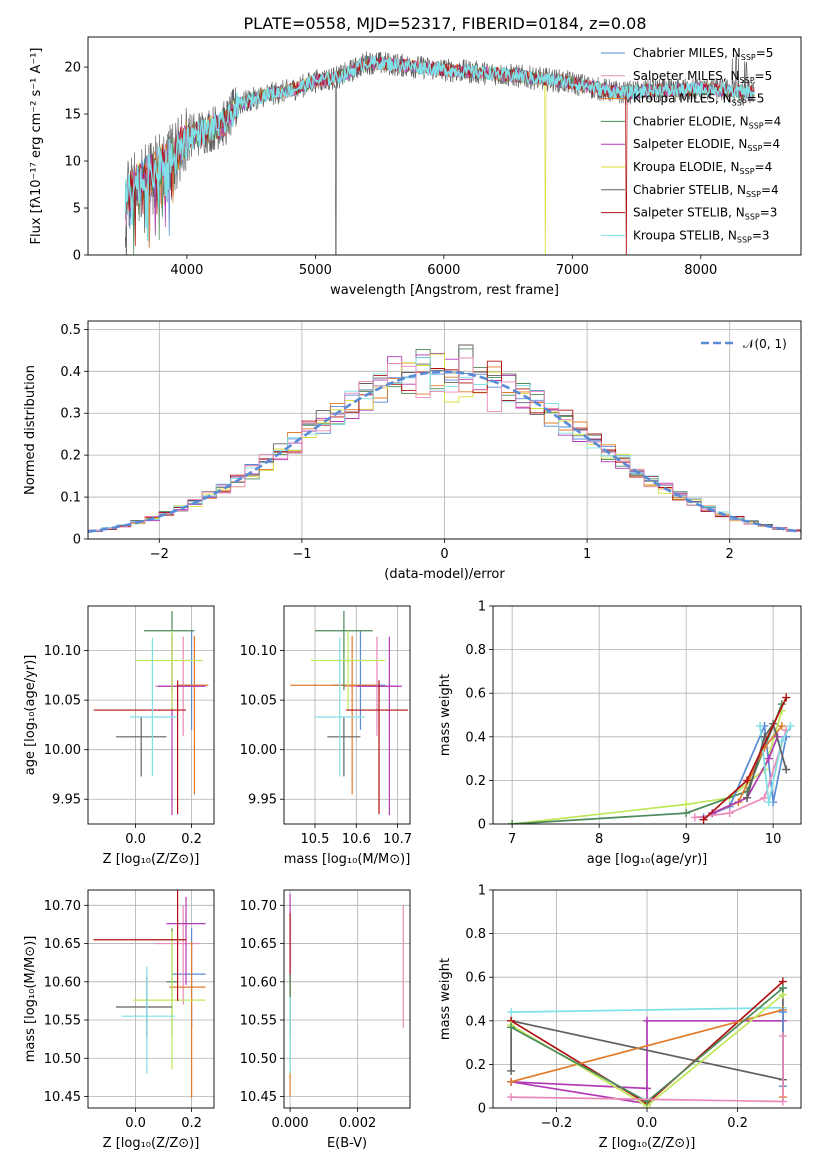 The width and height of the screenshot is (819, 1170). I want to click on x-axis-label: Z [log₁₀(Z/Z⊙)], so click(647, 1143).